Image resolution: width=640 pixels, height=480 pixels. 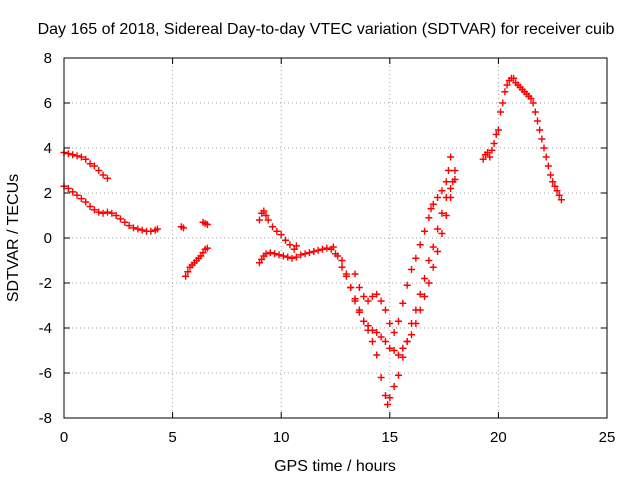 I want to click on y-tick-label: 6, so click(x=48, y=103).